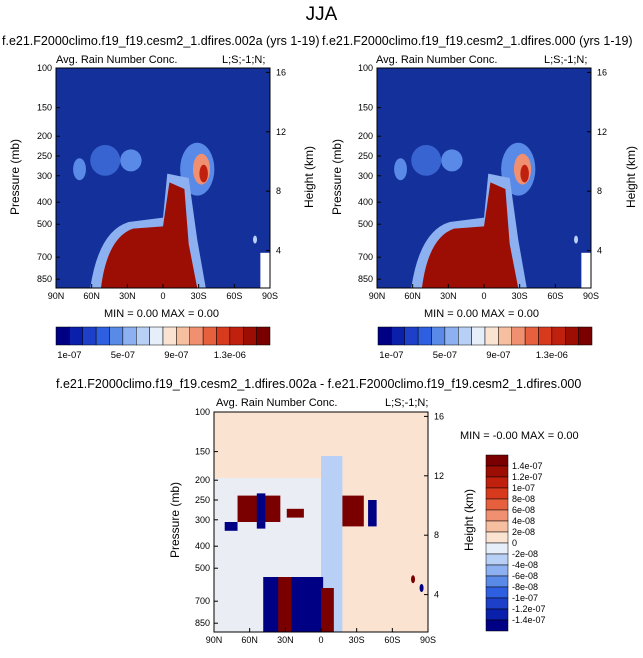  I want to click on panel3-ylabel: Pressure (mb), so click(175, 520).